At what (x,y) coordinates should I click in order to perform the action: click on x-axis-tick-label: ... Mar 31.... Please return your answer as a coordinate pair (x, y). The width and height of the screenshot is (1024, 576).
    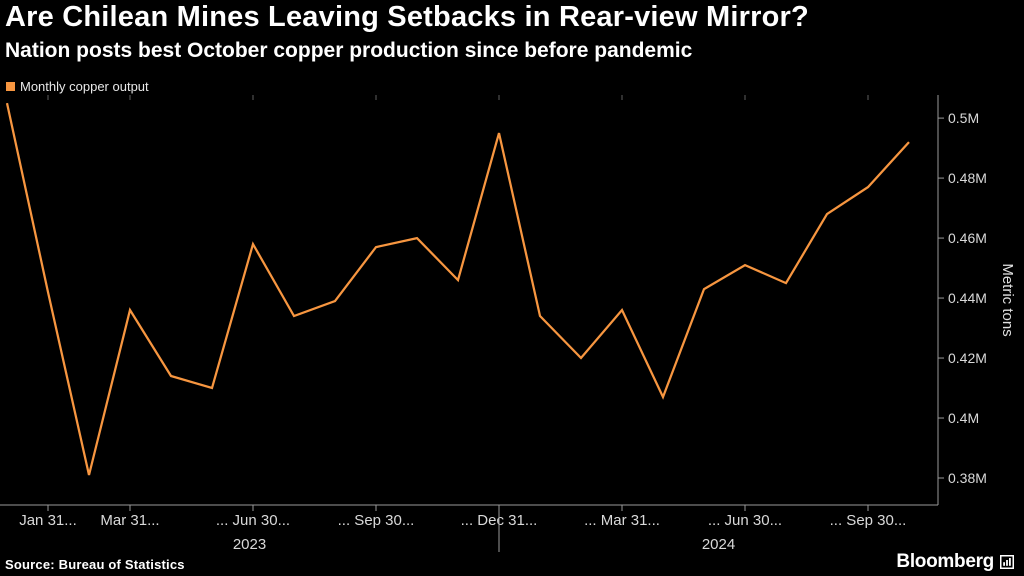
    Looking at the image, I should click on (622, 520).